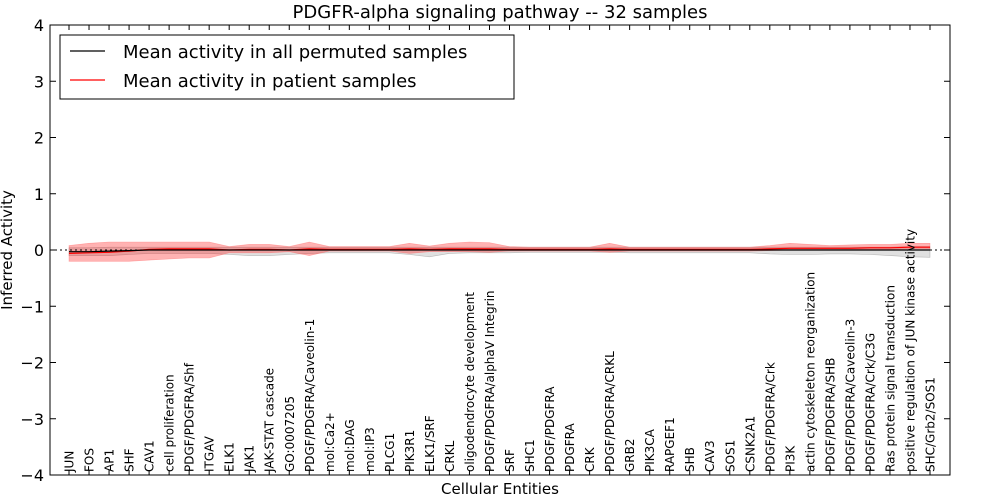 The width and height of the screenshot is (1000, 500). I want to click on y-tick-label: −1, so click(32, 306).